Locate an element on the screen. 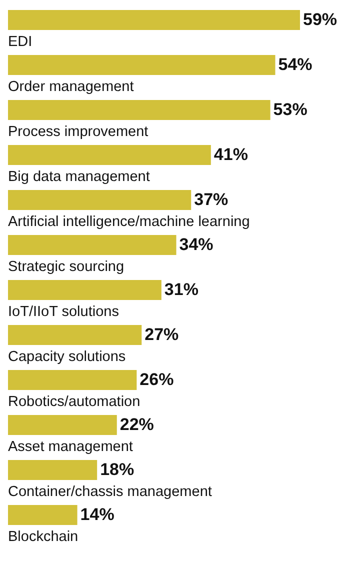 This screenshot has width=350, height=587. data-label: 18% is located at coordinates (117, 469).